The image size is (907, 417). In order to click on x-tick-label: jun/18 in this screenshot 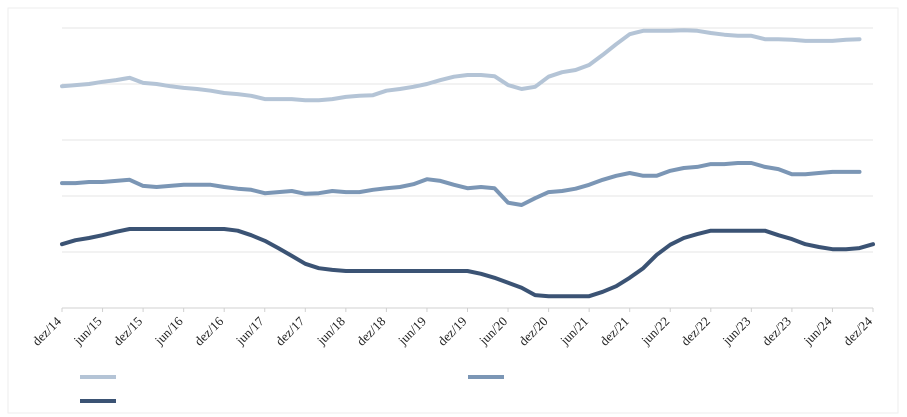, I will do `click(330, 331)`.